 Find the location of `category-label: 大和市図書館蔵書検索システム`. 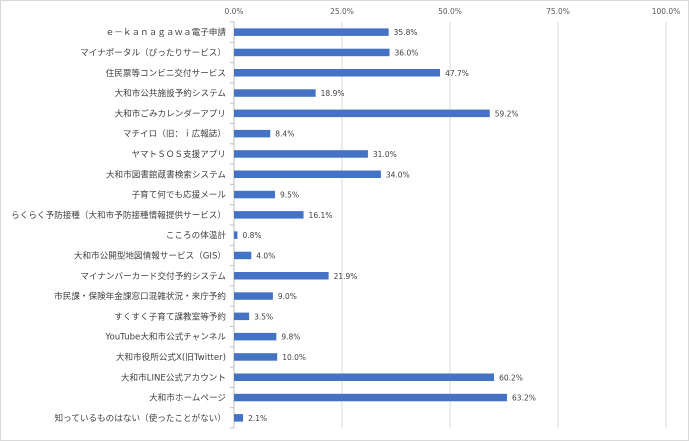

category-label: 大和市図書館蔵書検索システム is located at coordinates (166, 174).